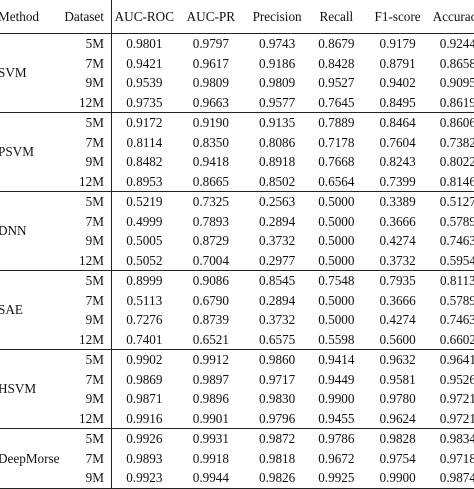  What do you see at coordinates (143, 399) in the screenshot?
I see `metric-cell: 0.9871` at bounding box center [143, 399].